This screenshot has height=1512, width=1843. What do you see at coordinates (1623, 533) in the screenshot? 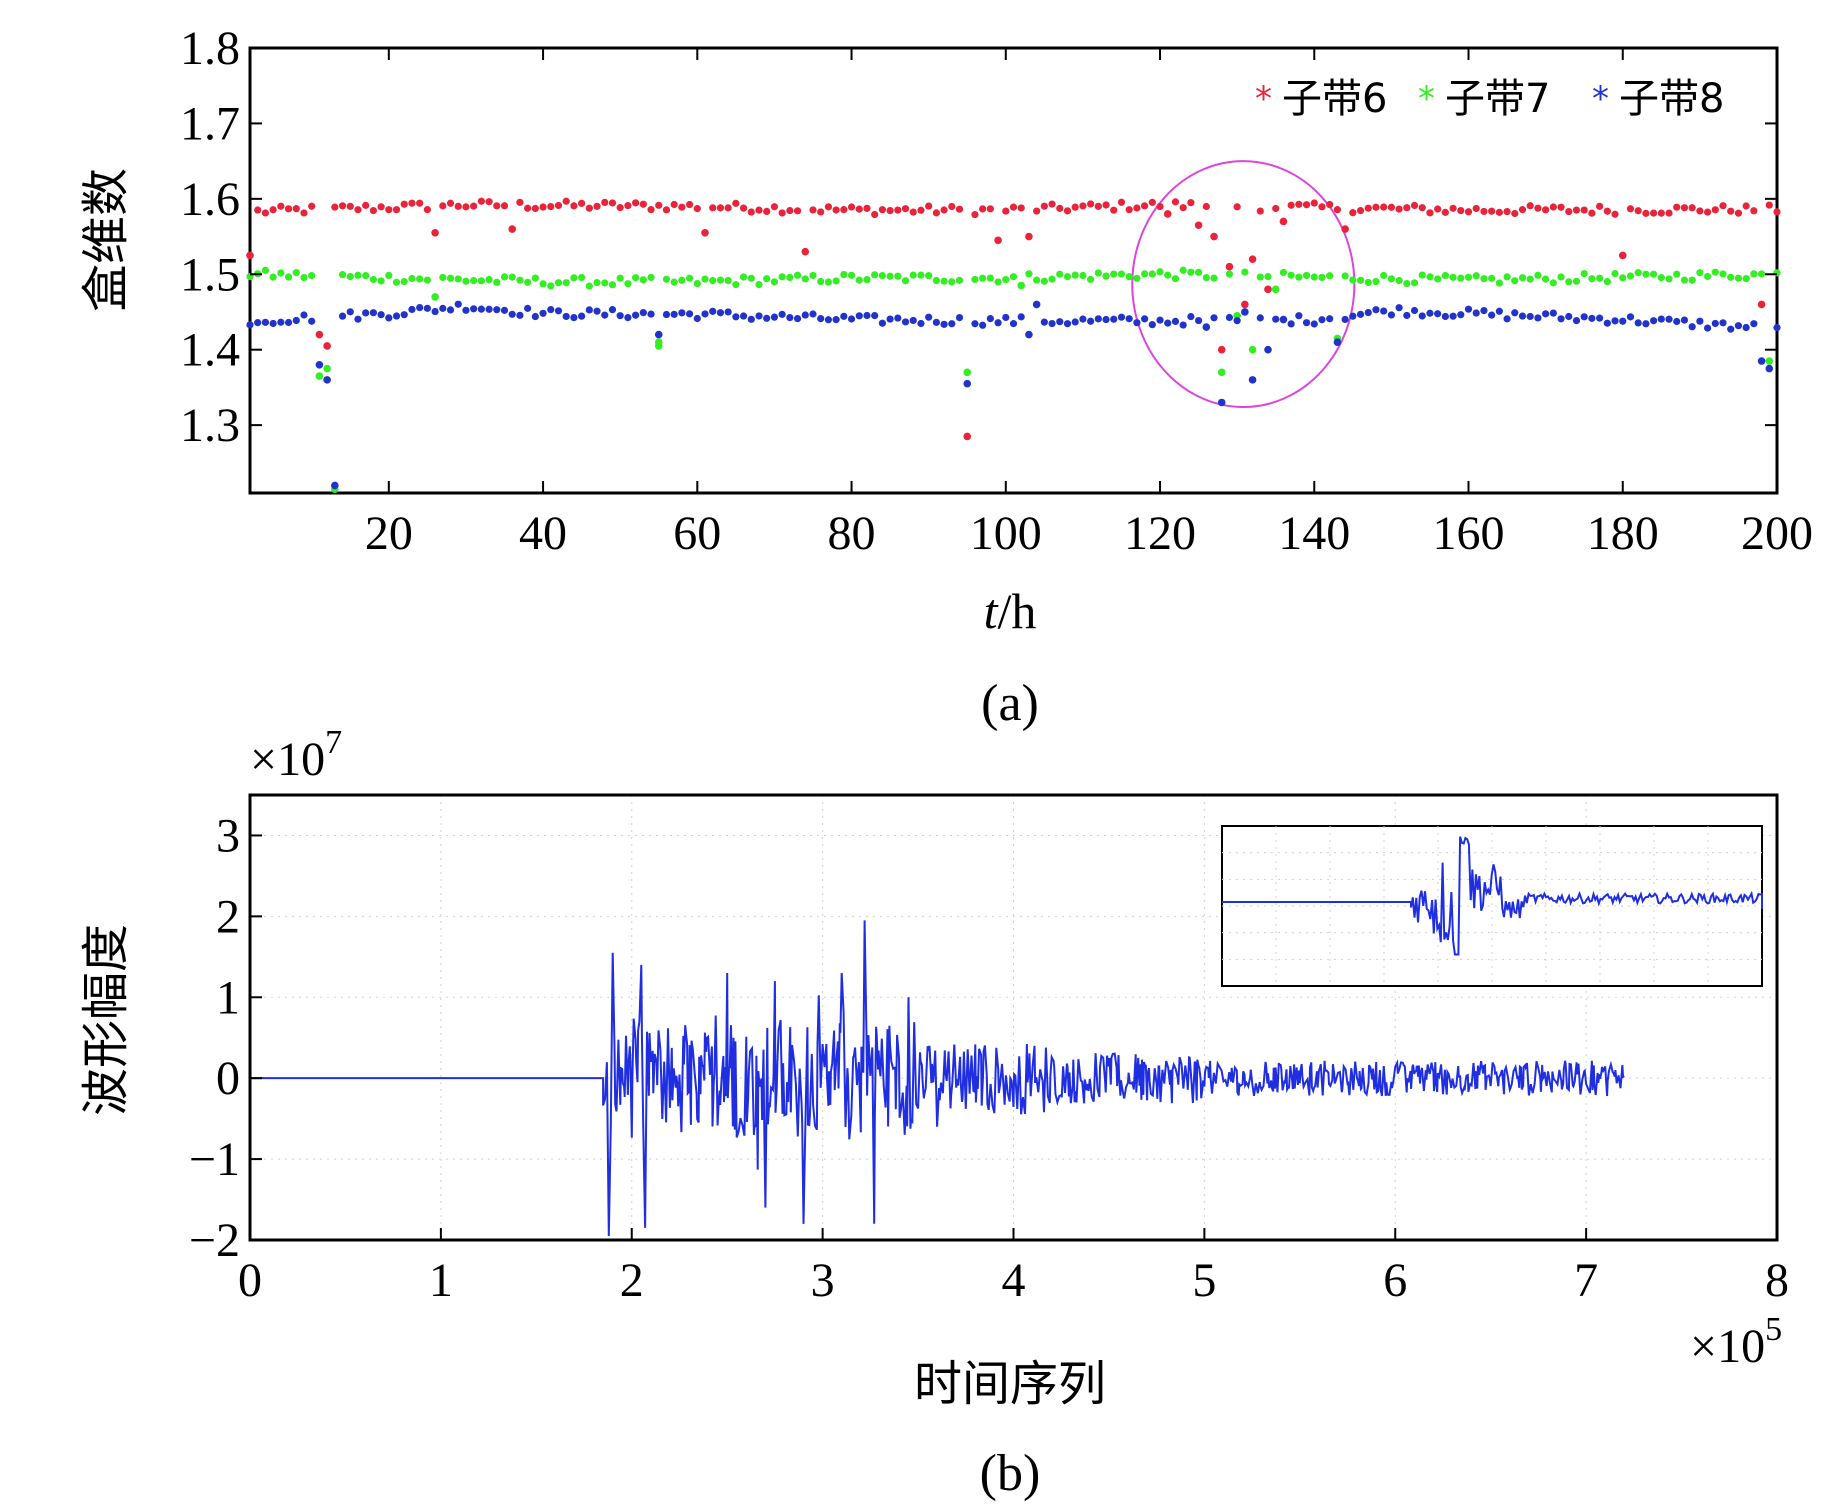
I see `x-tick-label: 180` at bounding box center [1623, 533].